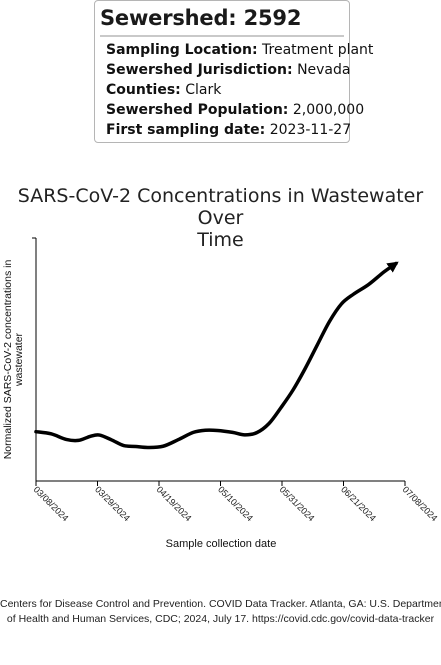  Describe the element at coordinates (186, 130) in the screenshot. I see `card-row-label: First sampling date:` at that location.